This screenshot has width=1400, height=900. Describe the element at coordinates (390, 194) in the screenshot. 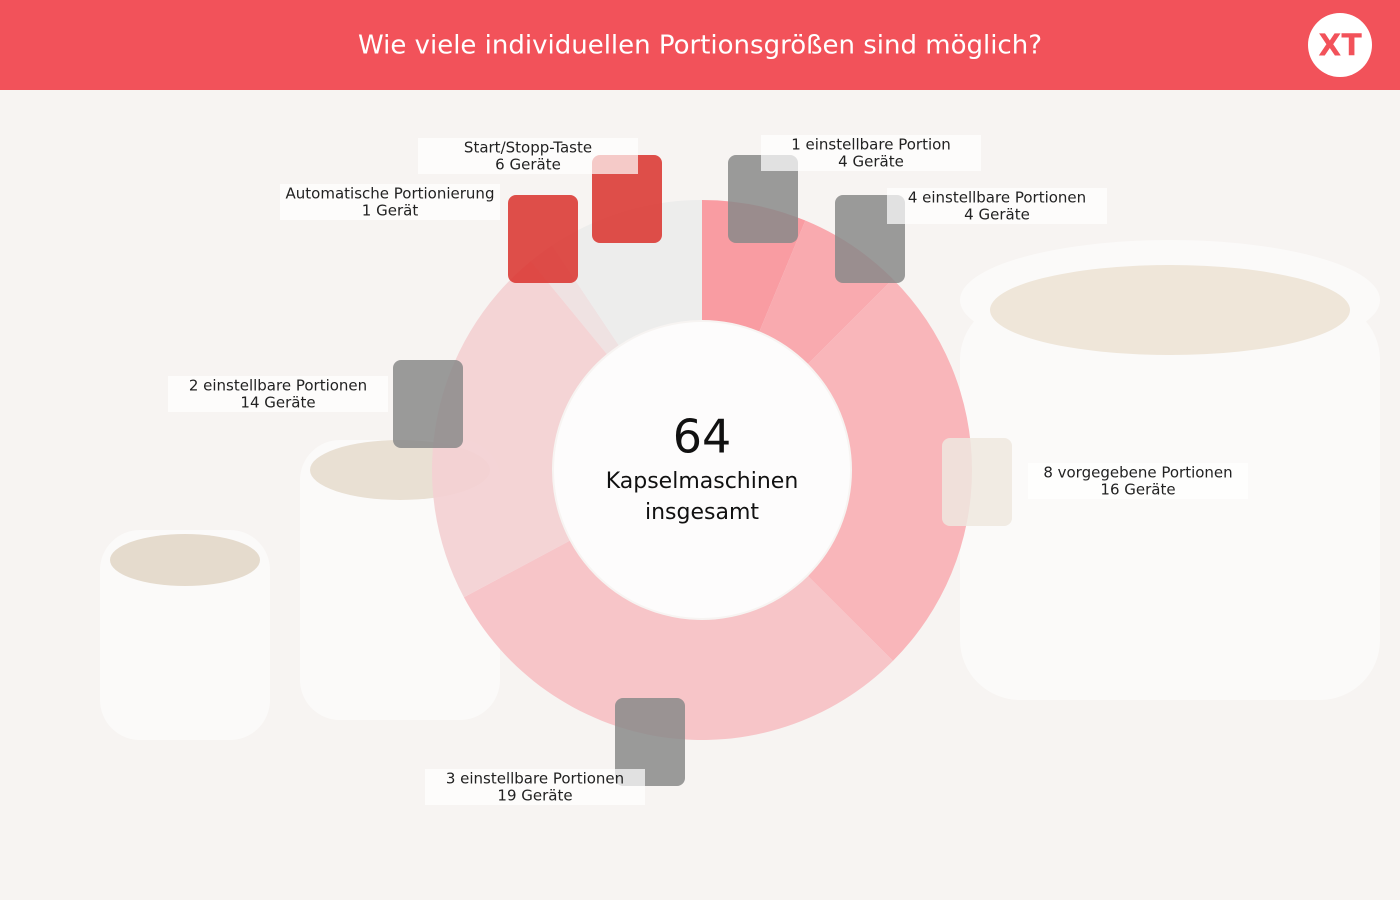

I see `category-label: Automatische Portionierung` at that location.